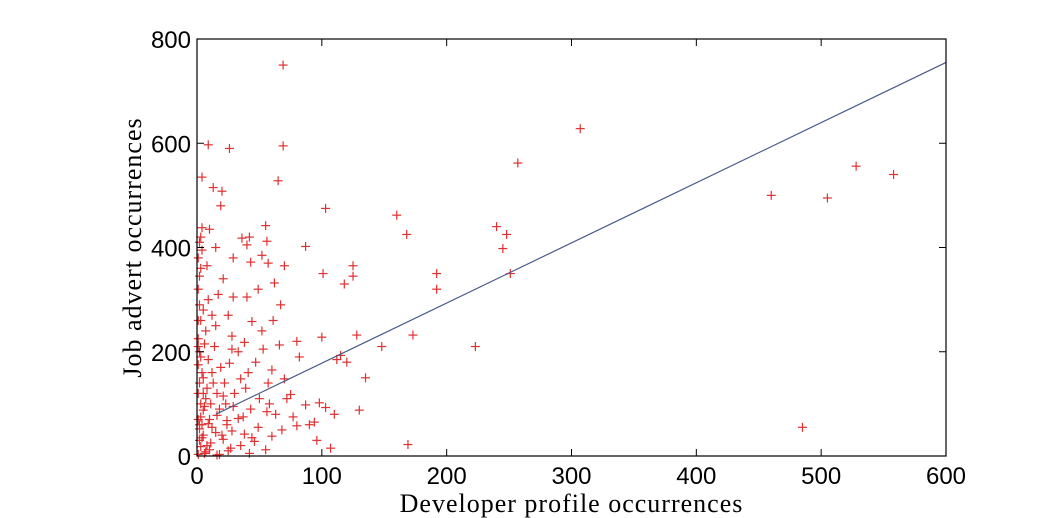 The height and width of the screenshot is (518, 1045). What do you see at coordinates (171, 353) in the screenshot?
I see `y-tick-label: 200` at bounding box center [171, 353].